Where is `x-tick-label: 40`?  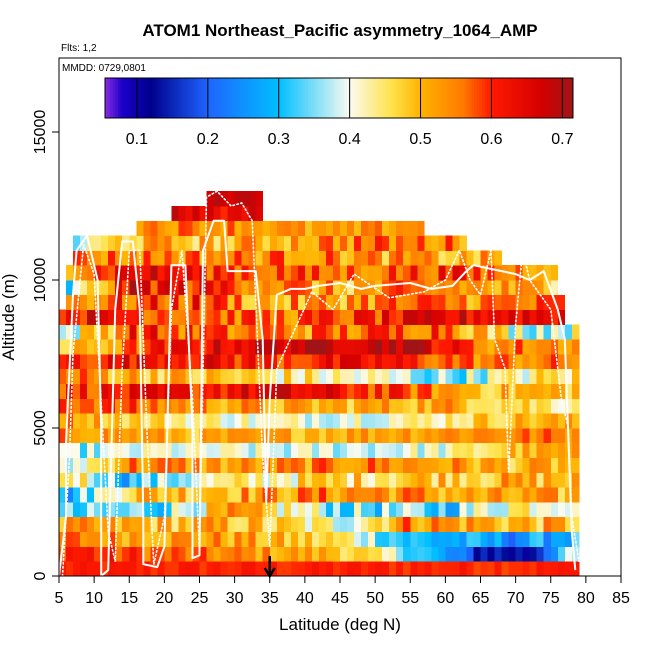 x-tick-label: 40 is located at coordinates (305, 598).